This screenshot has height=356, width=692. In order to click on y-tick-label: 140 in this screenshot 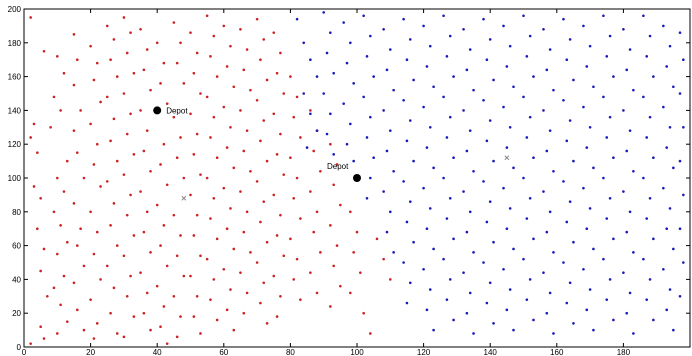, I will do `click(15, 110)`.